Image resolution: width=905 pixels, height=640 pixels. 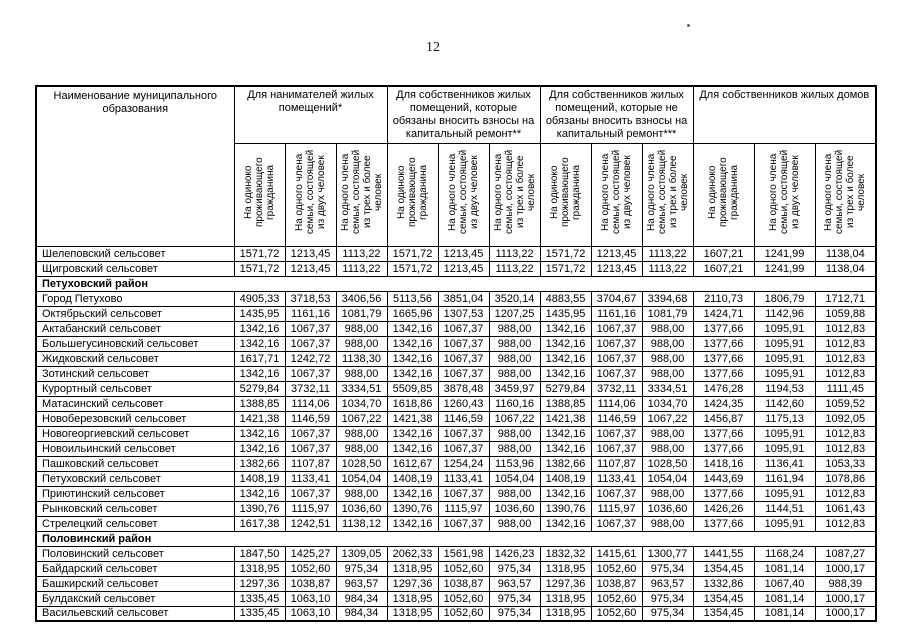 I want to click on tariff-value: 1571,72, so click(x=259, y=253).